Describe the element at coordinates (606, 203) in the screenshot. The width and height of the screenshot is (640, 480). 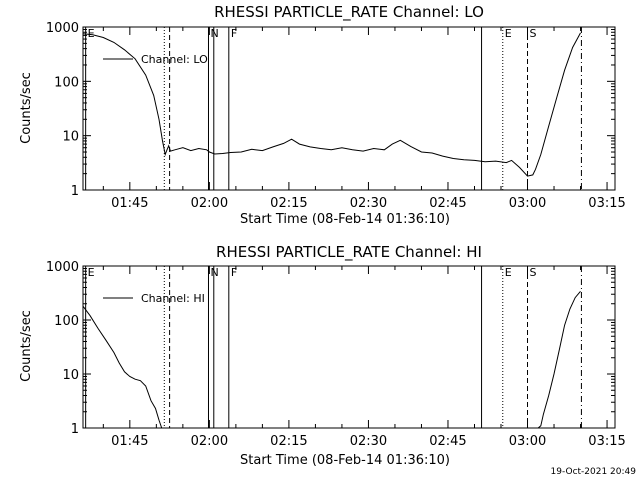
I see `x-tick-label-lo: 03:15` at that location.